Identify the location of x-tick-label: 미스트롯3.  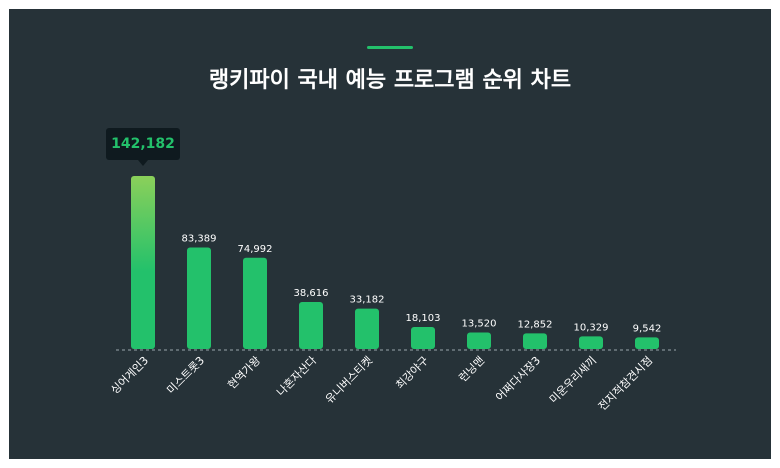
(185, 375).